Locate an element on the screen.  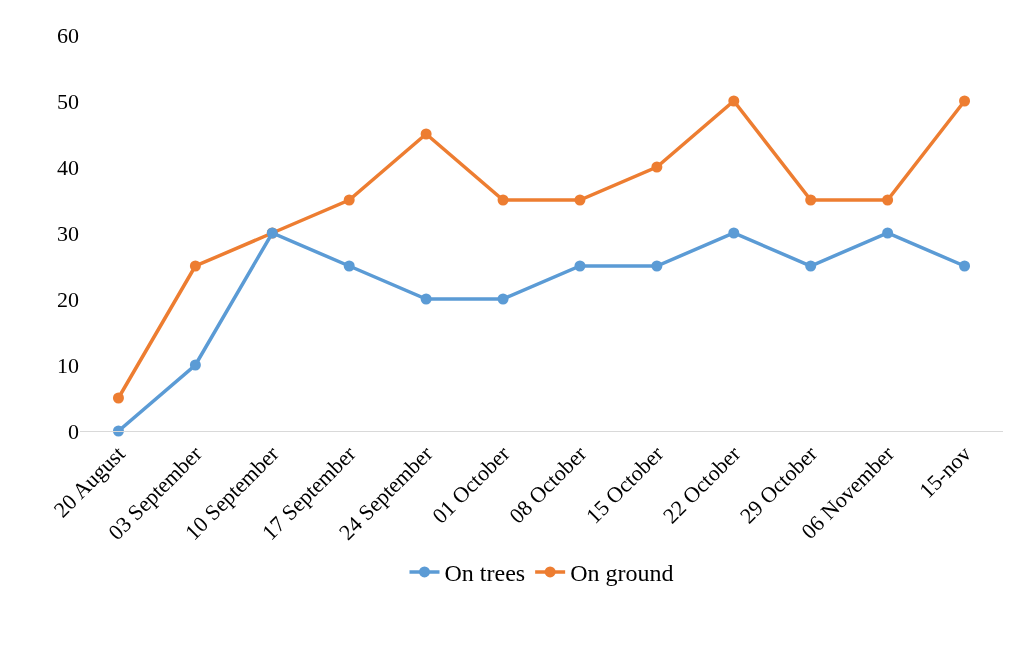
y-tick-label: 0 is located at coordinates (73, 431).